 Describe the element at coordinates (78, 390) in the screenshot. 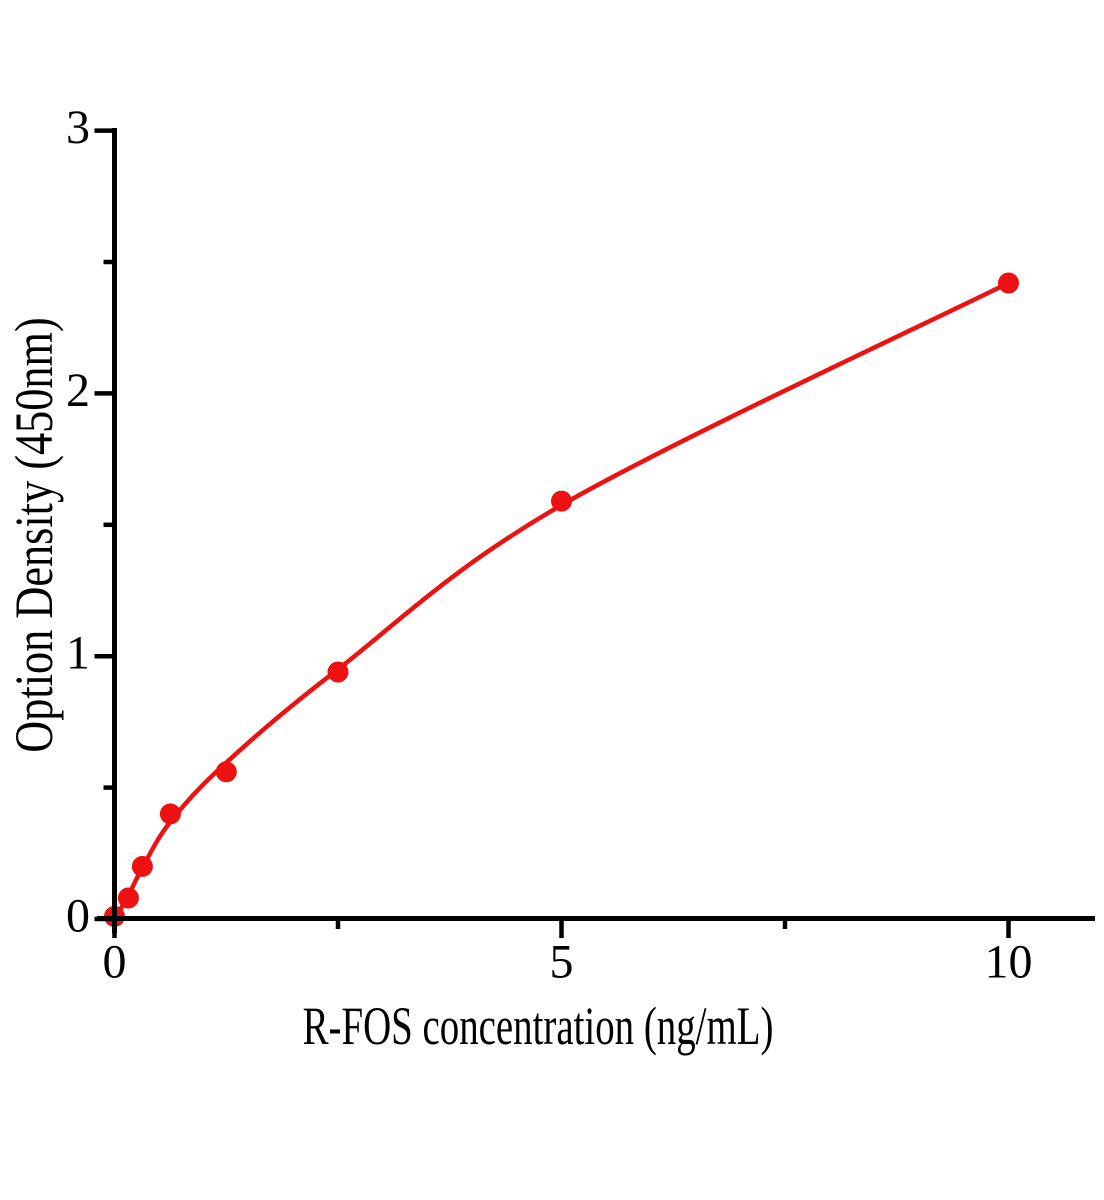

I see `y-tick-label: 2` at that location.